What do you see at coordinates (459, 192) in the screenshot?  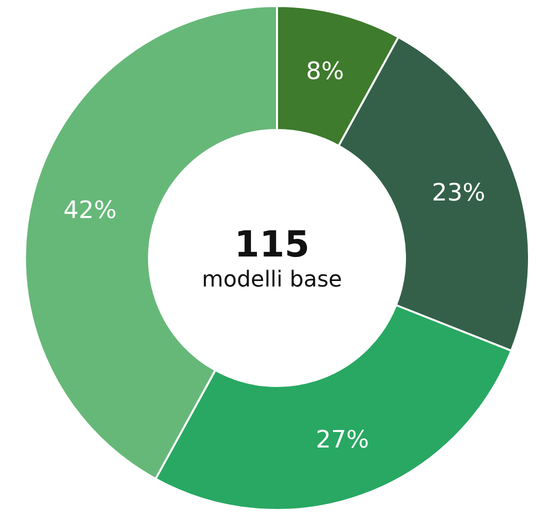 I see `data-label: 23%` at bounding box center [459, 192].